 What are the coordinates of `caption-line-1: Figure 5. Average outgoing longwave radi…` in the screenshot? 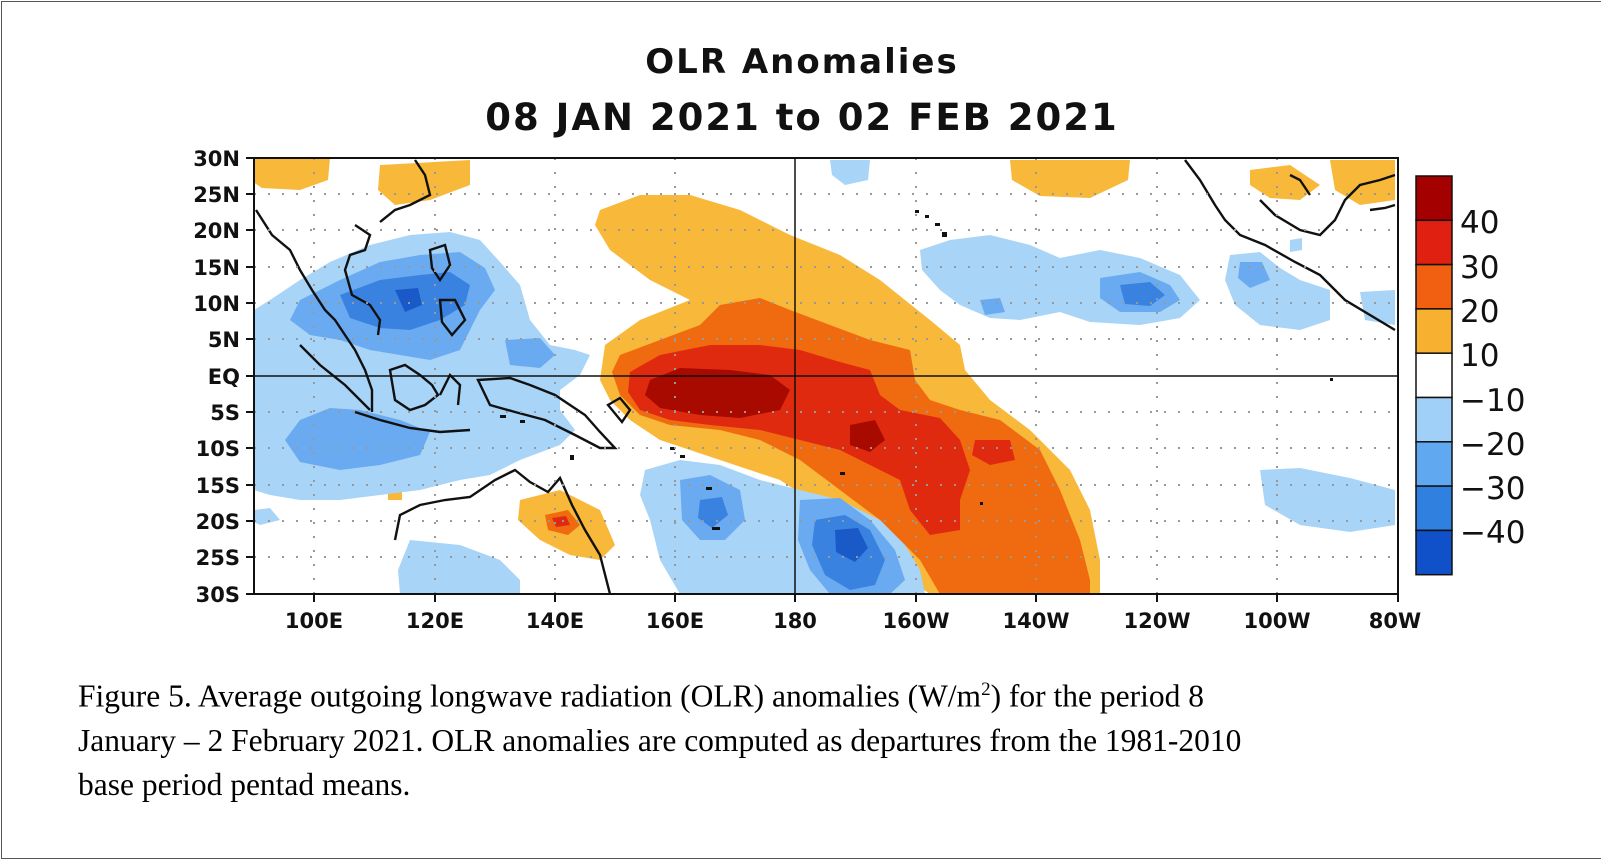 It's located at (641, 696).